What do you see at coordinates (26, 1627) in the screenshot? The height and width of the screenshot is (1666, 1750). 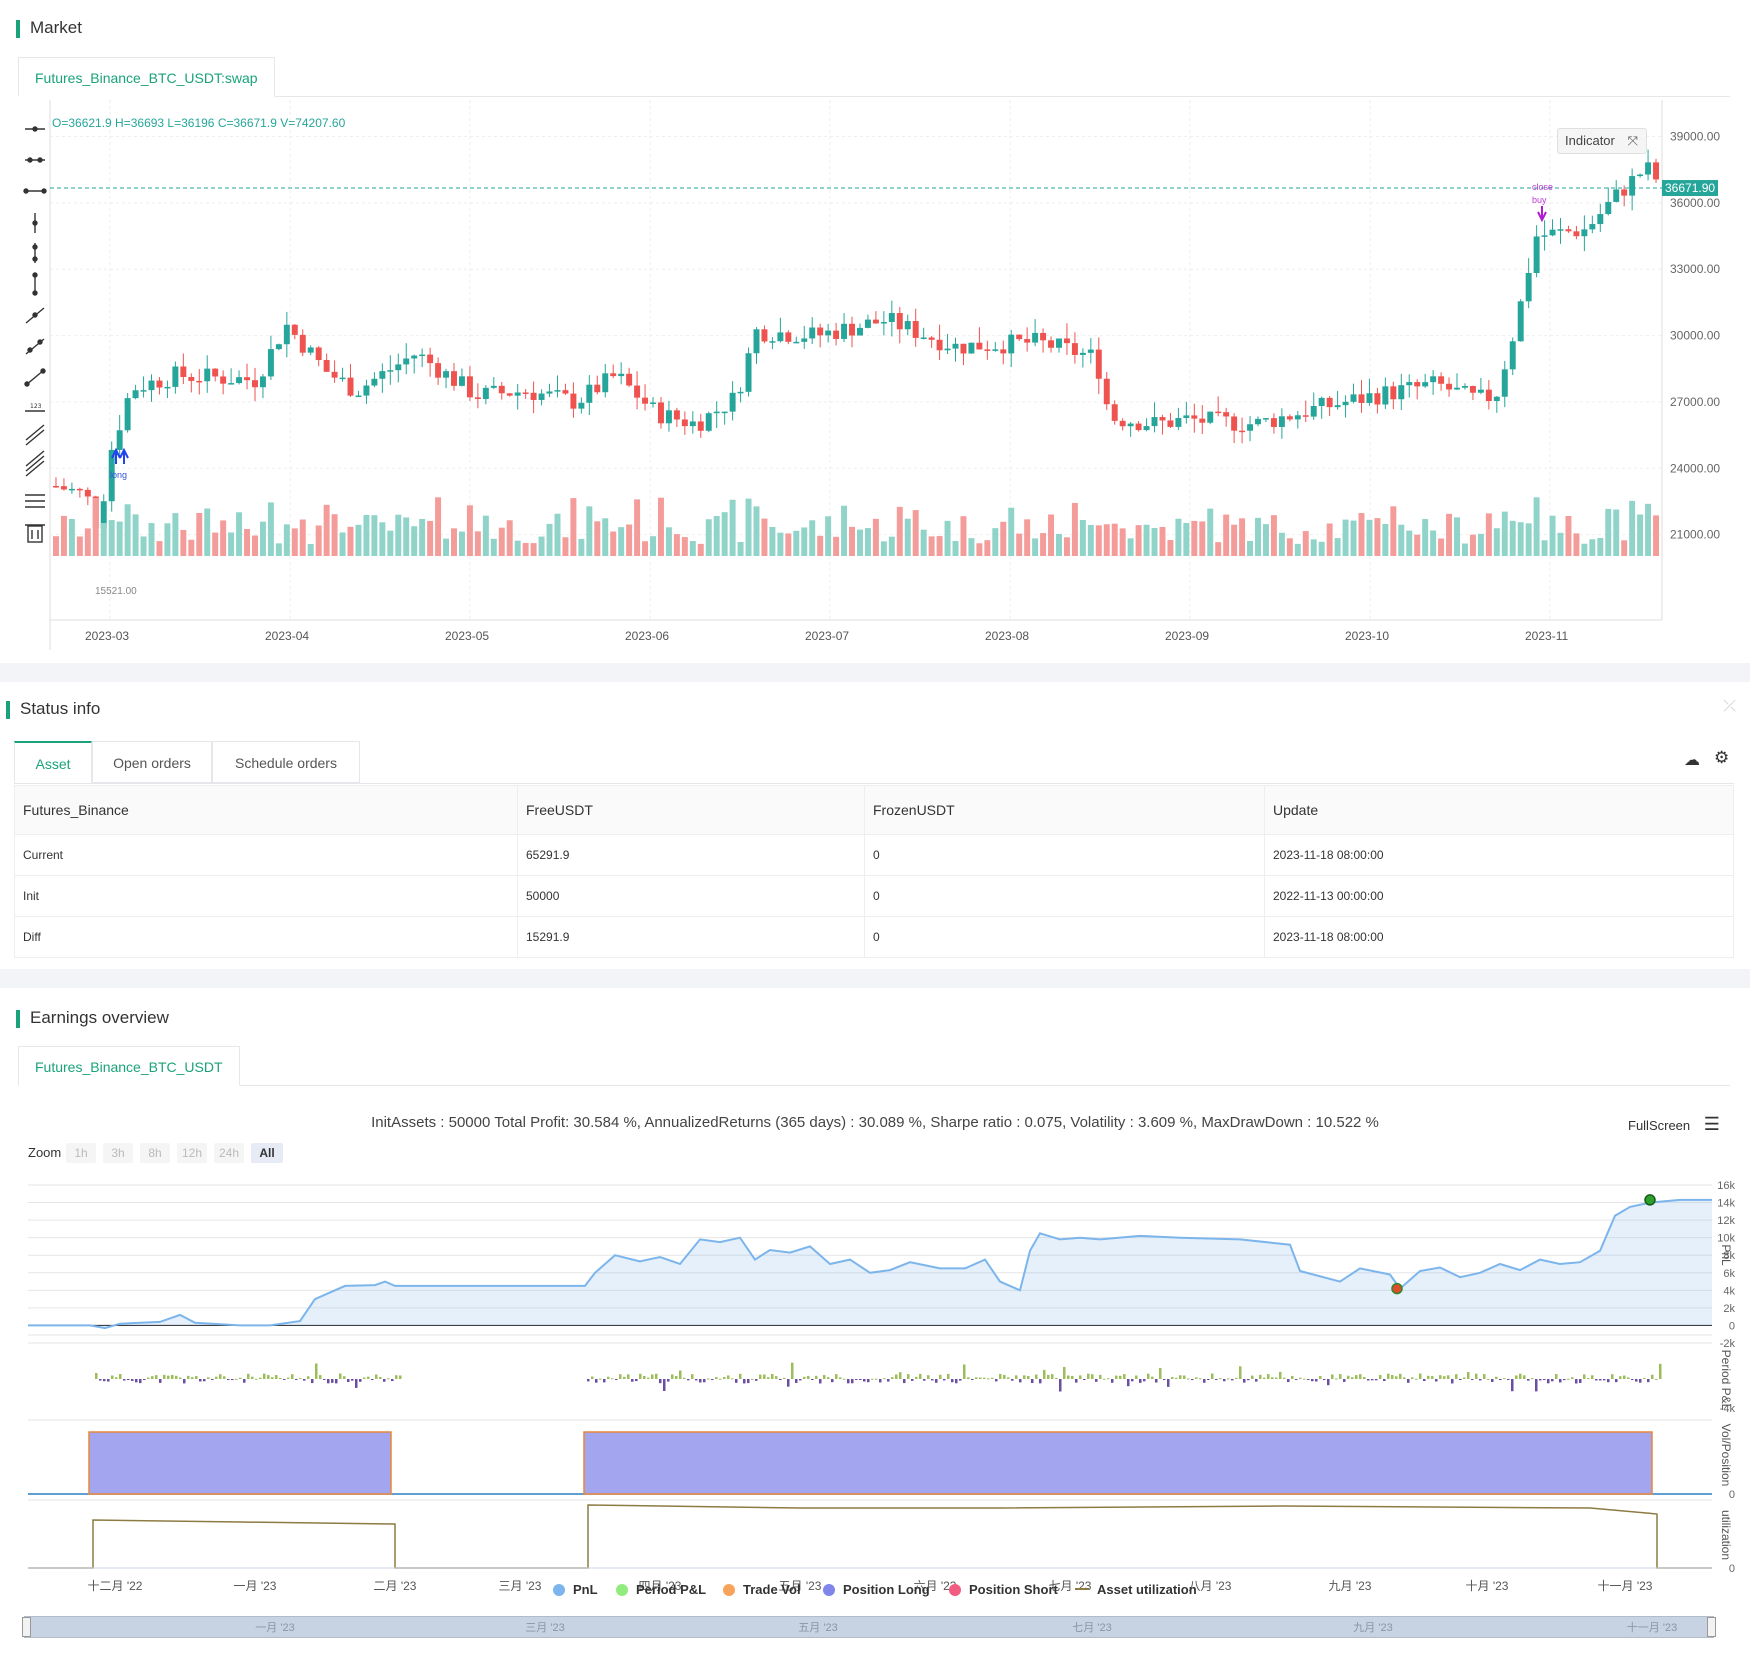 I see `navigator-left-handle` at bounding box center [26, 1627].